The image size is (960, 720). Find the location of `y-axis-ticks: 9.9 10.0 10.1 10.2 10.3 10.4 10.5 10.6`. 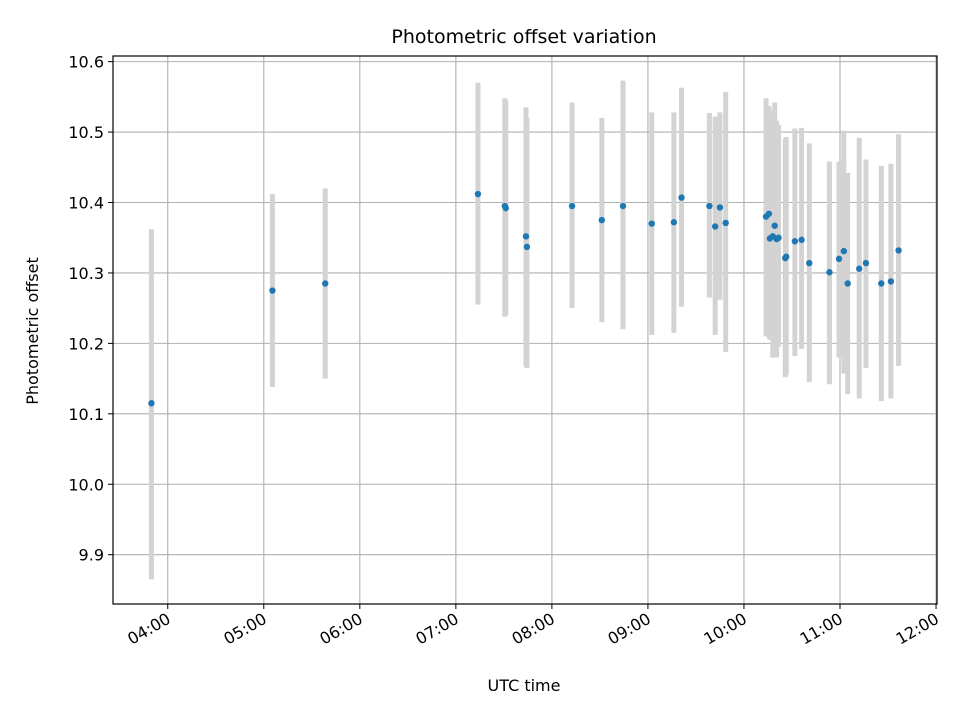

y-axis-ticks: 9.9 10.0 10.1 10.2 10.3 10.4 10.5 10.6 is located at coordinates (90, 309).